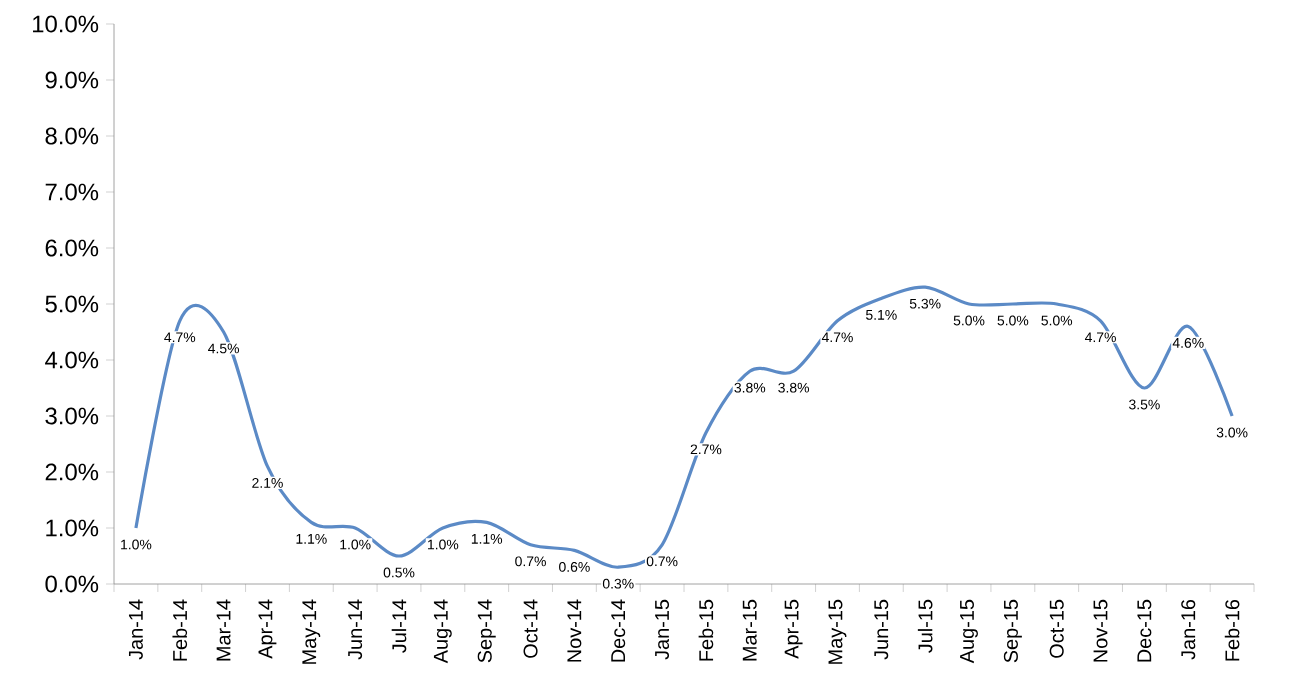 This screenshot has width=1300, height=700. Describe the element at coordinates (793, 629) in the screenshot. I see `x-tick-label: Apr-15` at that location.